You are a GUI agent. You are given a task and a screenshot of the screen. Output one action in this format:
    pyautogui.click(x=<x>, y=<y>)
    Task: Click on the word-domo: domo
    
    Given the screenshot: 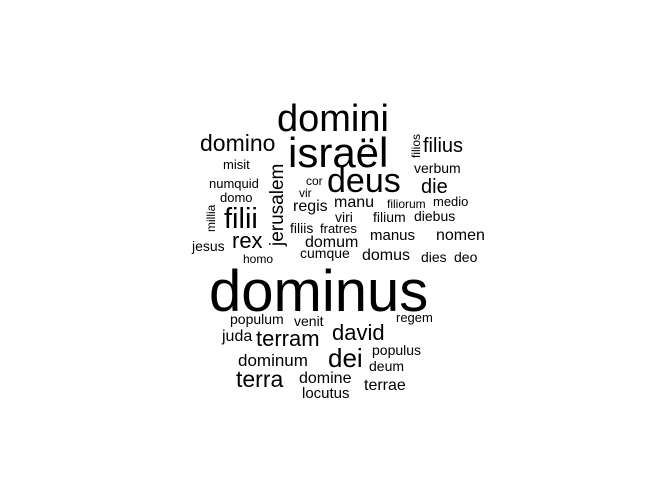 What is the action you would take?
    pyautogui.click(x=236, y=197)
    